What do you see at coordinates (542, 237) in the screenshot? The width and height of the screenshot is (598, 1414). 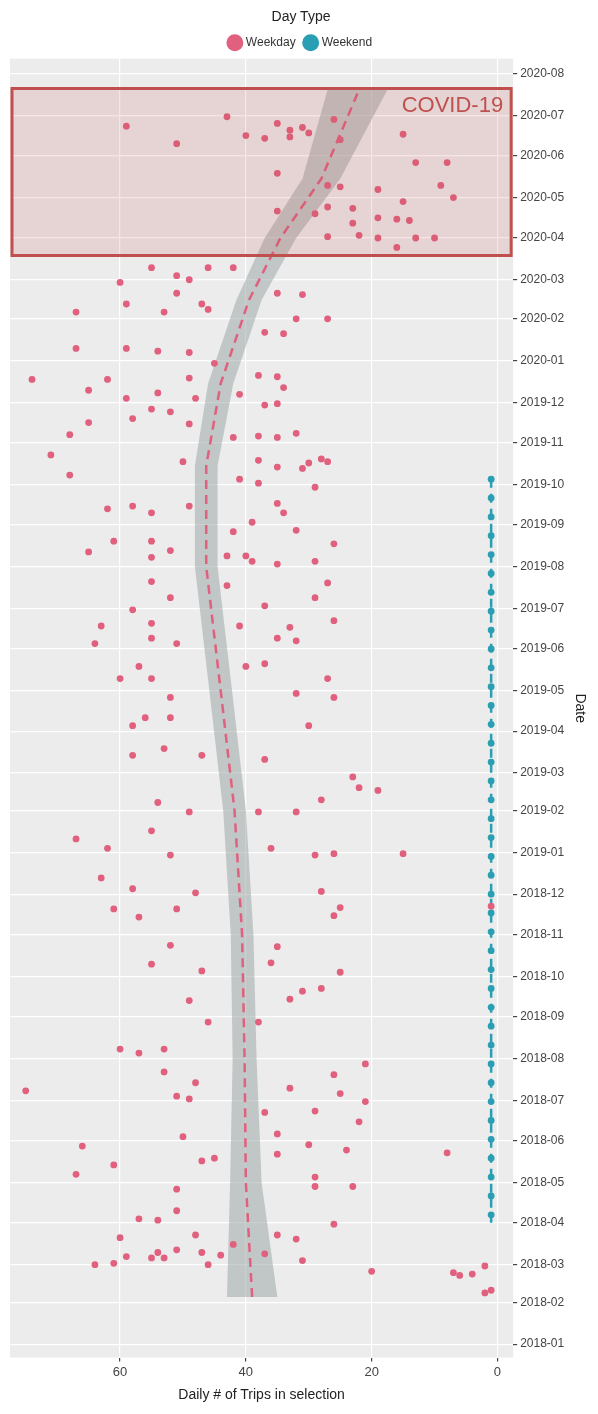 I see `y-tick-label: 2020-04` at bounding box center [542, 237].